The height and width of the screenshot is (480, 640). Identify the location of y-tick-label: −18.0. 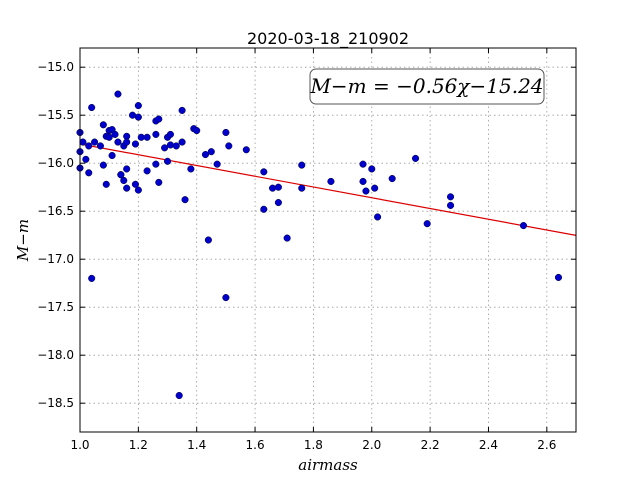
(55, 355).